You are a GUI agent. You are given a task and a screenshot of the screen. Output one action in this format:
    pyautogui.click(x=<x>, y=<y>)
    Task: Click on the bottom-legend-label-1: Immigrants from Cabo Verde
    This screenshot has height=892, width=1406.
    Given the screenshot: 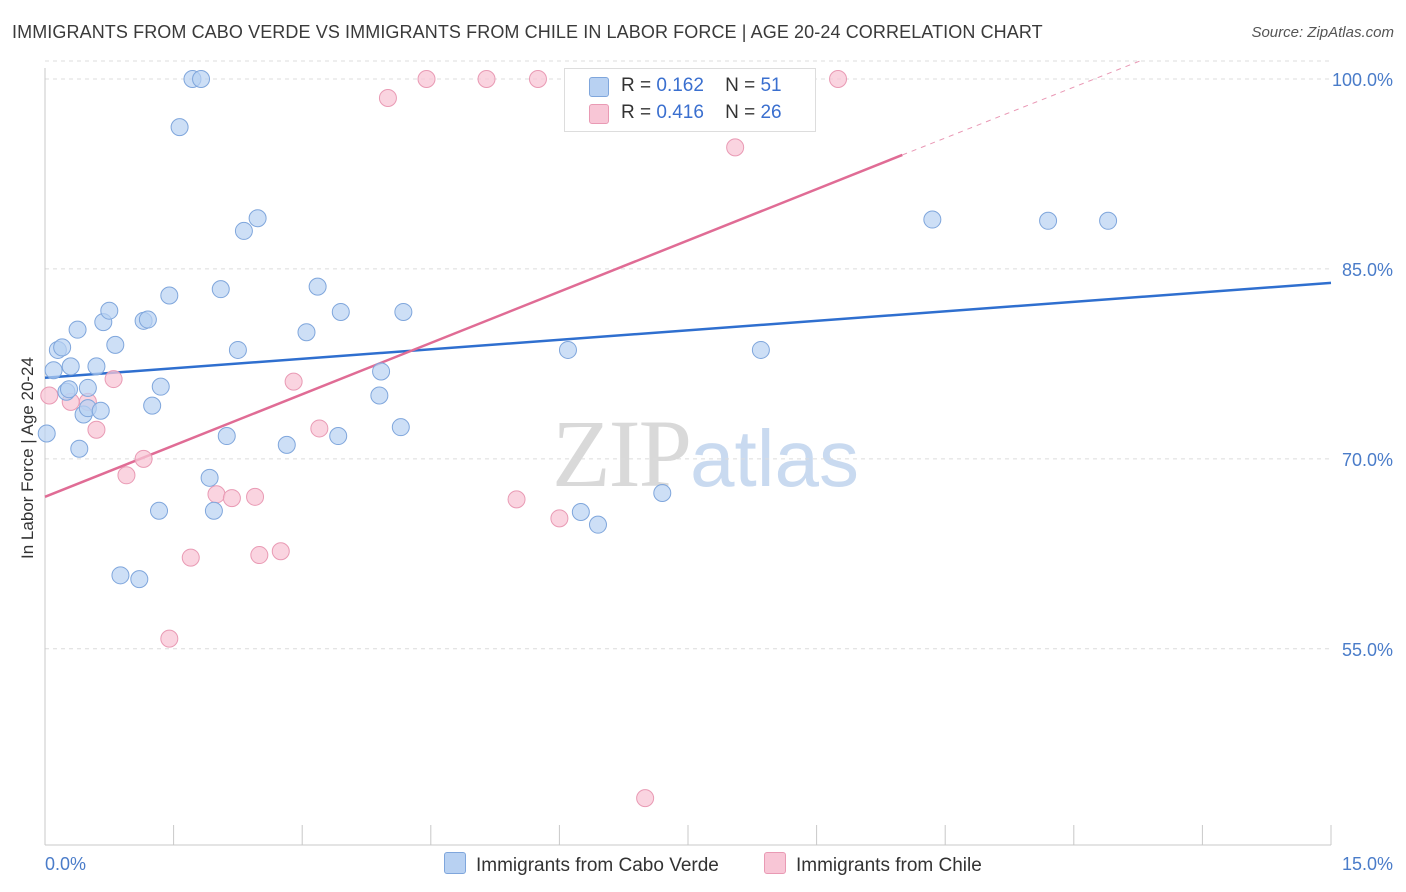 What is the action you would take?
    pyautogui.click(x=597, y=865)
    